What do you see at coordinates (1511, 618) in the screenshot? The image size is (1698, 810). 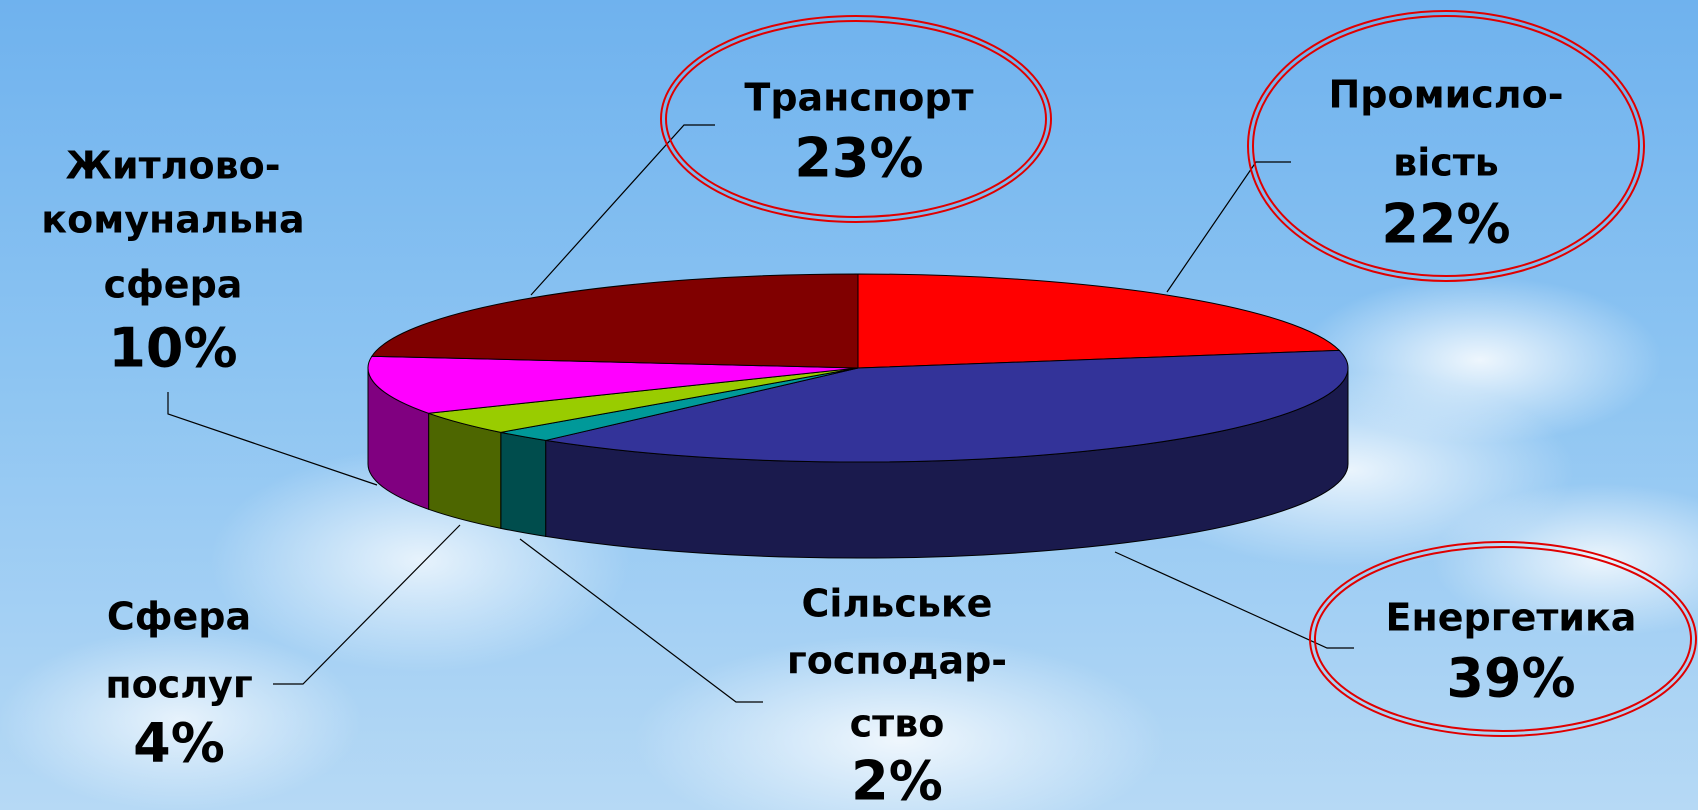 I see `category-label: Енергетика` at bounding box center [1511, 618].